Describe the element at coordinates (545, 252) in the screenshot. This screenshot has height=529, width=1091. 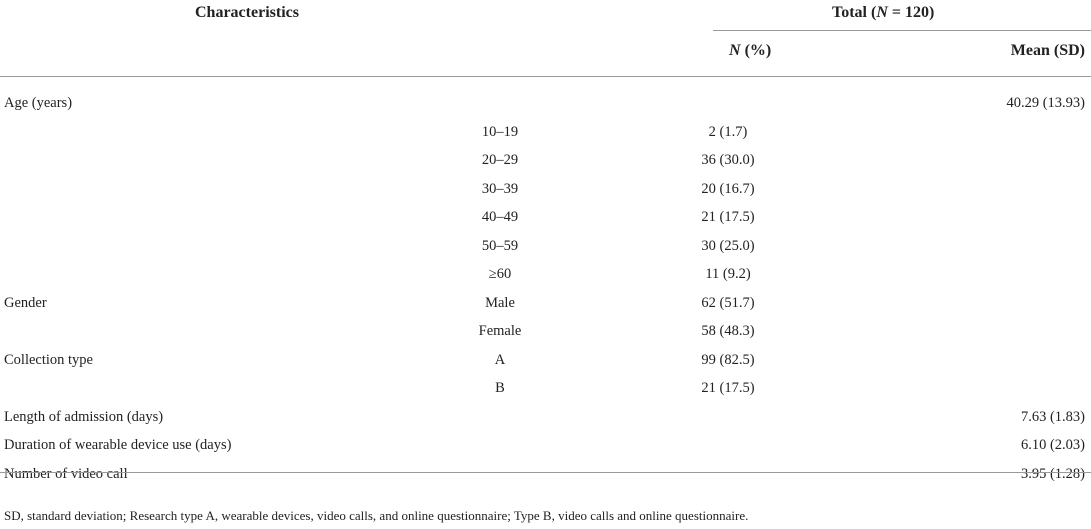
I see `table-row: 50–59 30 (25.0)` at that location.